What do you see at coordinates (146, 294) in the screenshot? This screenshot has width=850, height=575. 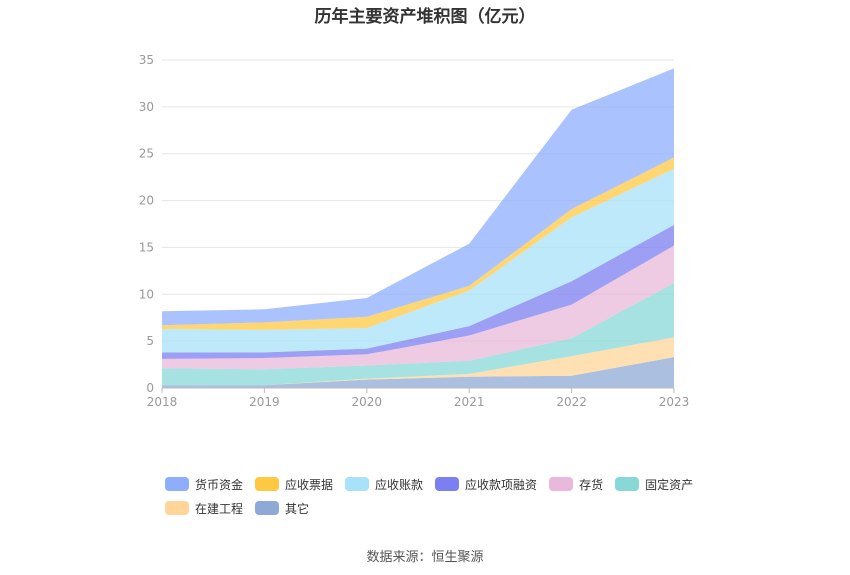 I see `y-tick-label: 10` at bounding box center [146, 294].